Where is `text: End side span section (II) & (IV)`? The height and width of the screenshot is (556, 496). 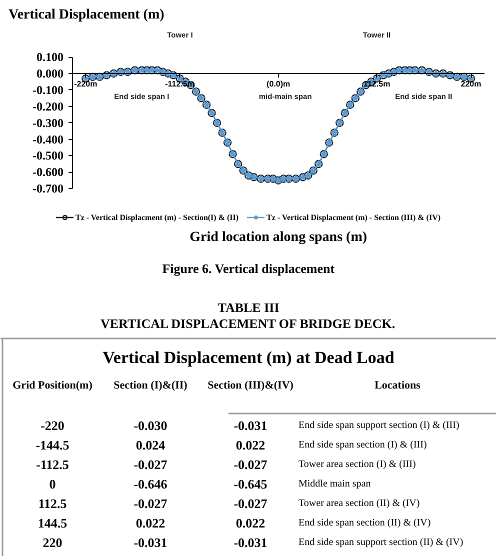 text: End side span section (II) & (IV) is located at coordinates (364, 523).